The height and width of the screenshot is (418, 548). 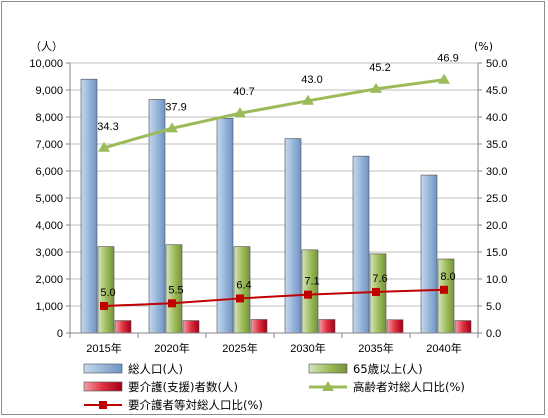 What do you see at coordinates (496, 91) in the screenshot?
I see `right-axis-tick-label: 45.0` at bounding box center [496, 91].